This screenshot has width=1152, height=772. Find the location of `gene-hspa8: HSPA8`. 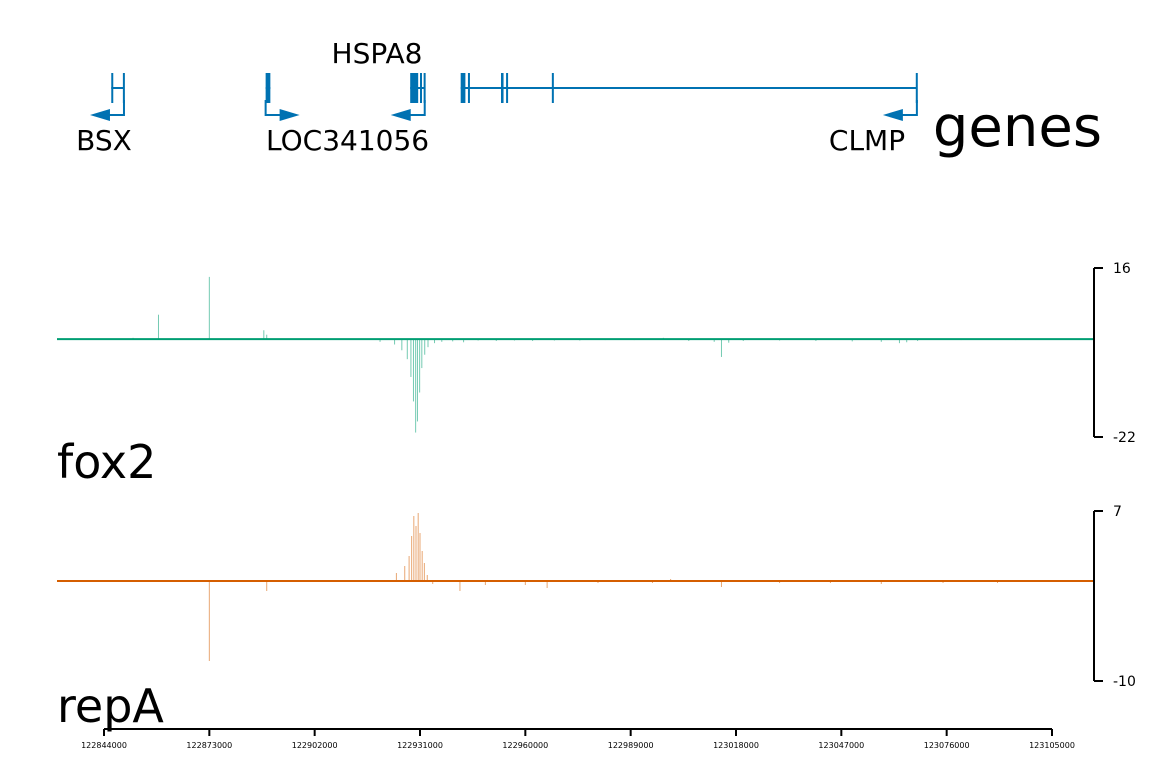

gene-hspa8: HSPA8 is located at coordinates (379, 79).